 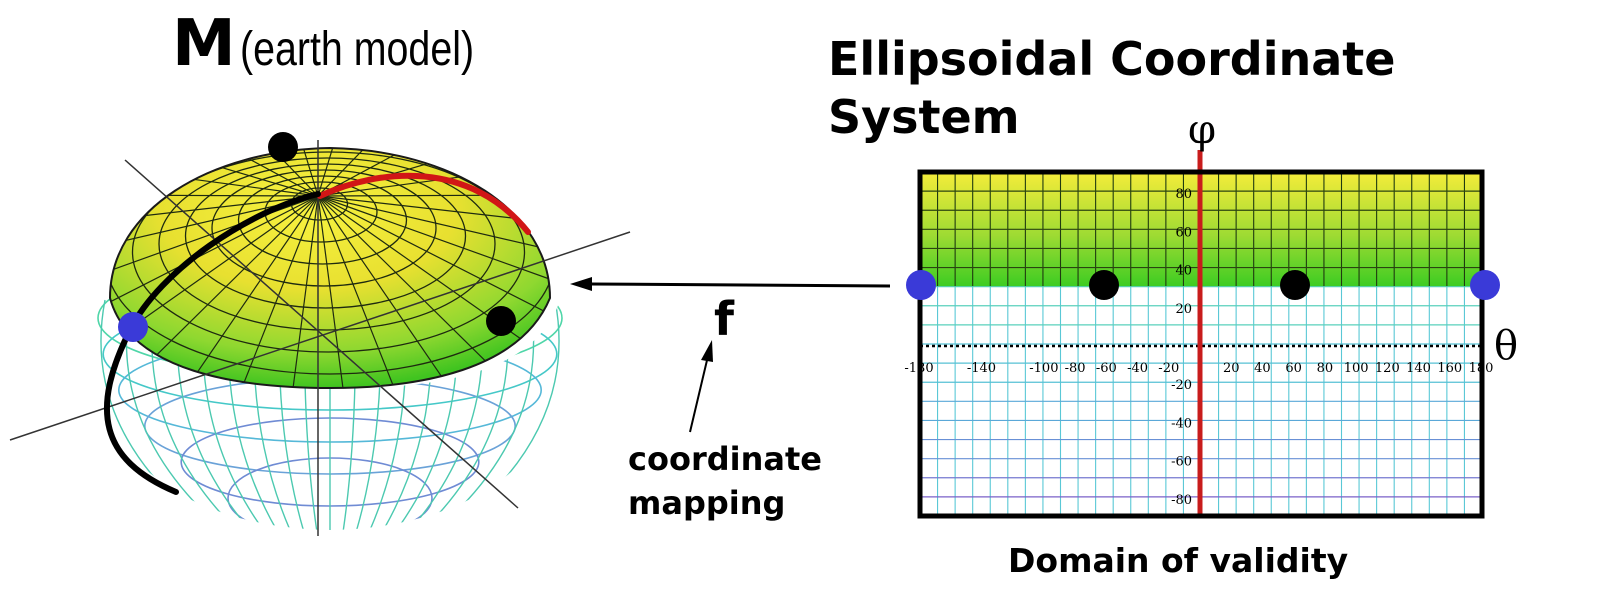 I want to click on y-tick-label: 20, so click(x=1183, y=309).